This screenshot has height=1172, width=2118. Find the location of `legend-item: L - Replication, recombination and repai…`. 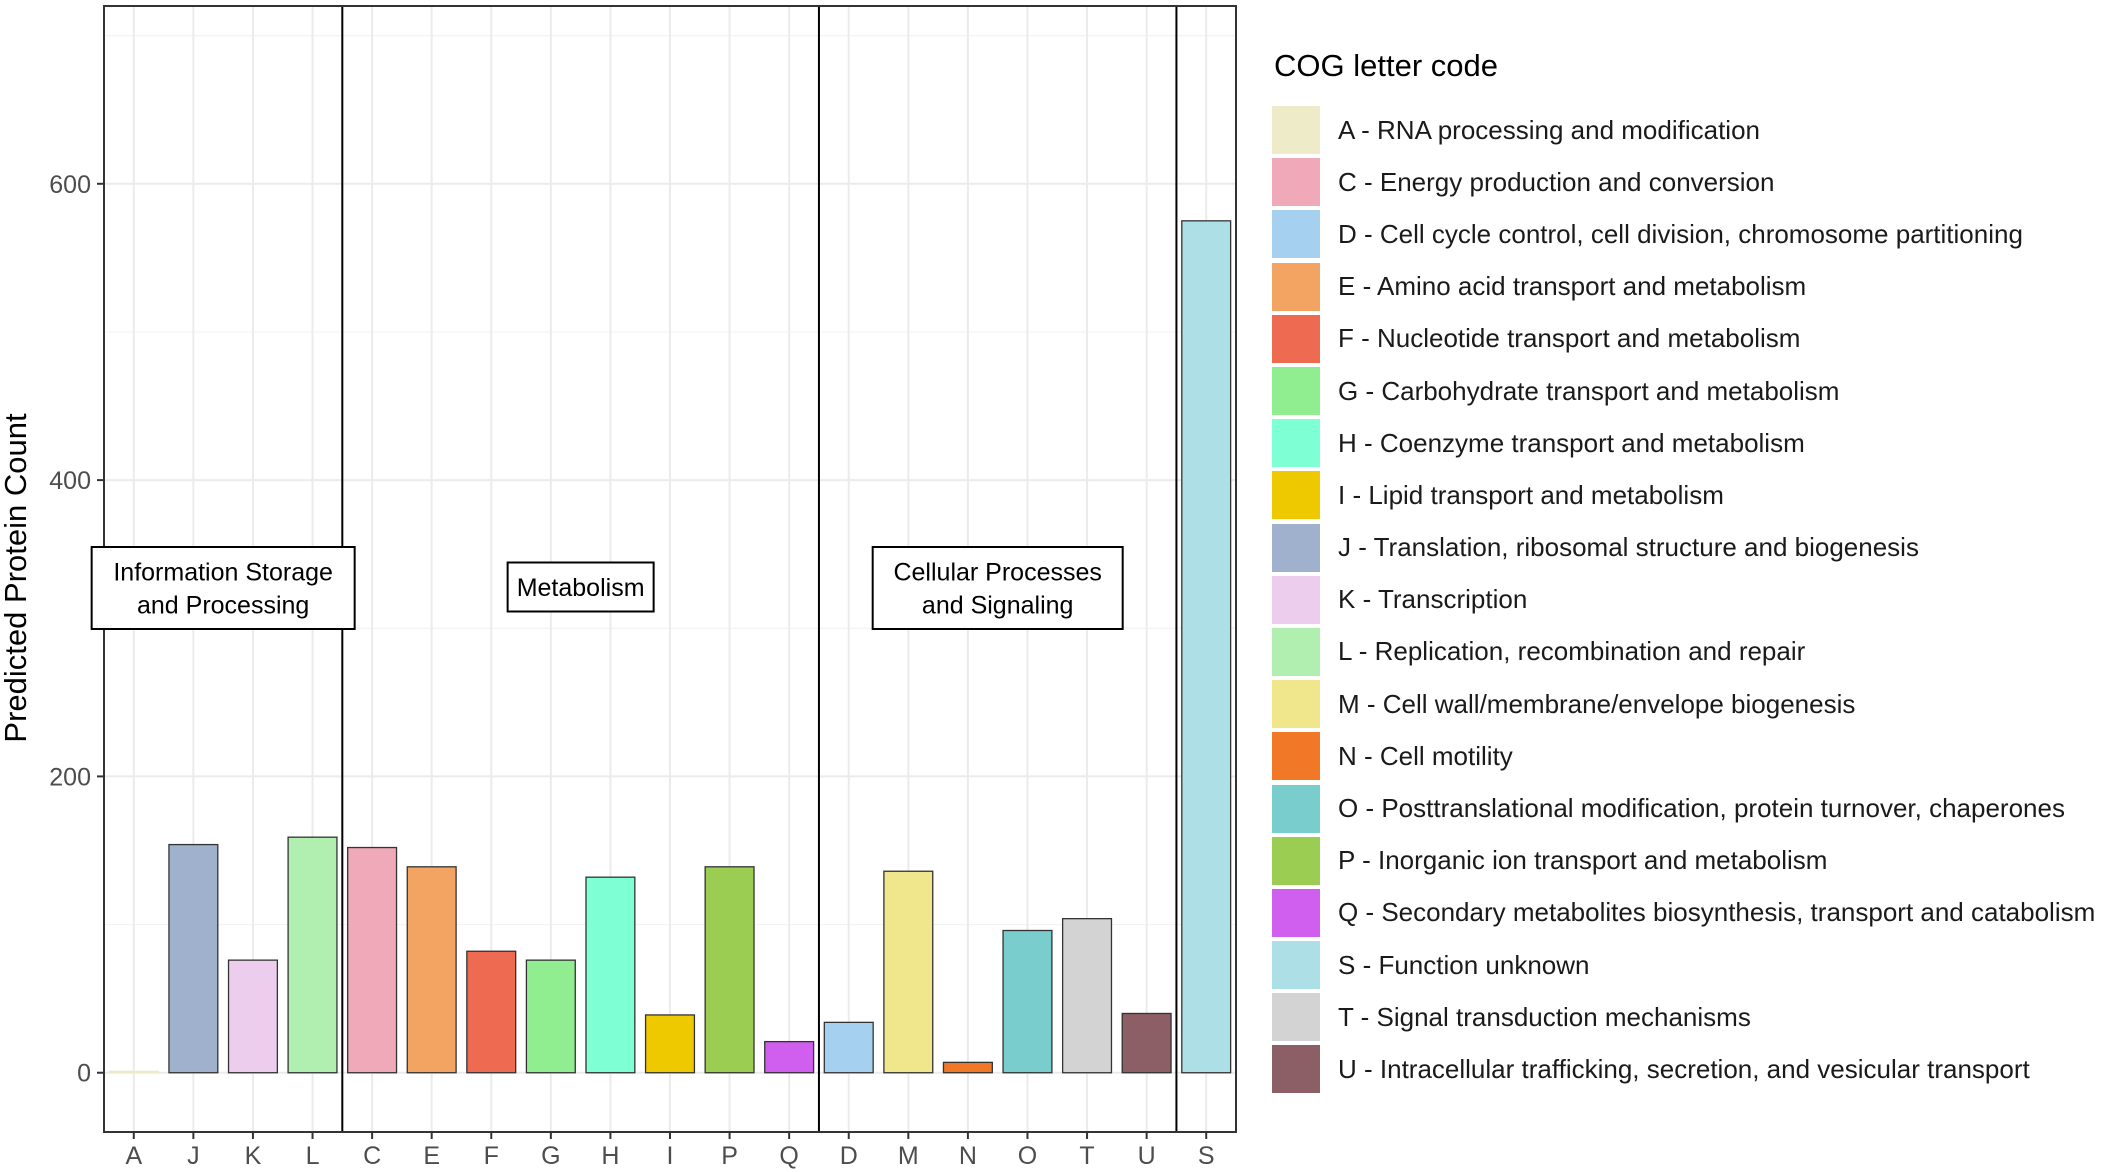

legend-item: L - Replication, recombination and repai… is located at coordinates (1695, 652).